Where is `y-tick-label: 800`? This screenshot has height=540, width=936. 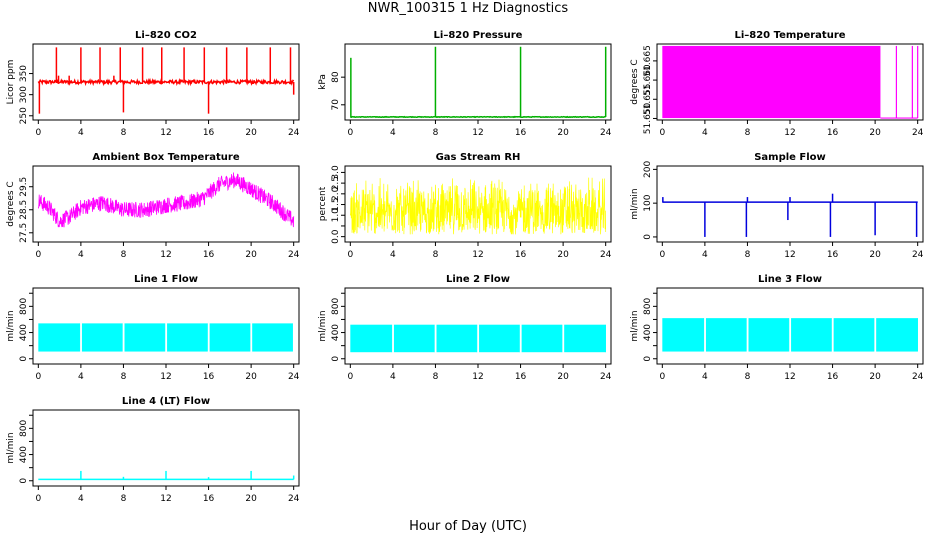
y-tick-label: 800 is located at coordinates (336, 305).